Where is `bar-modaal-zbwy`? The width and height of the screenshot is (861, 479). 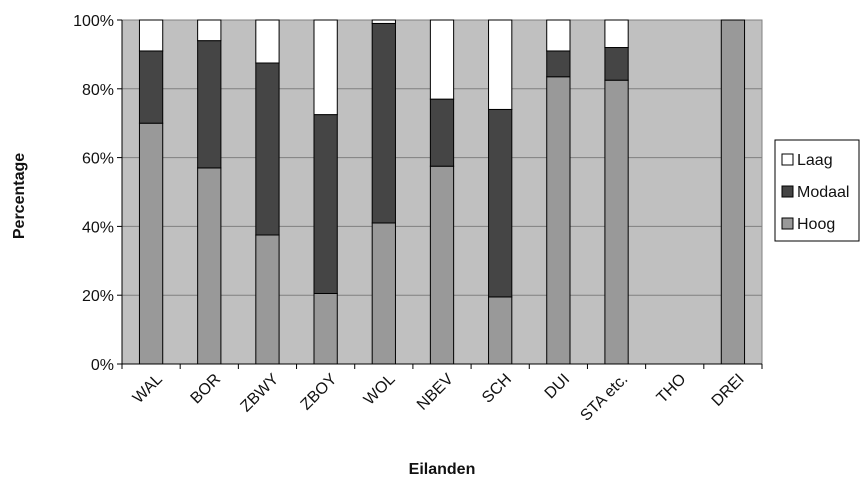
bar-modaal-zbwy is located at coordinates (267, 149).